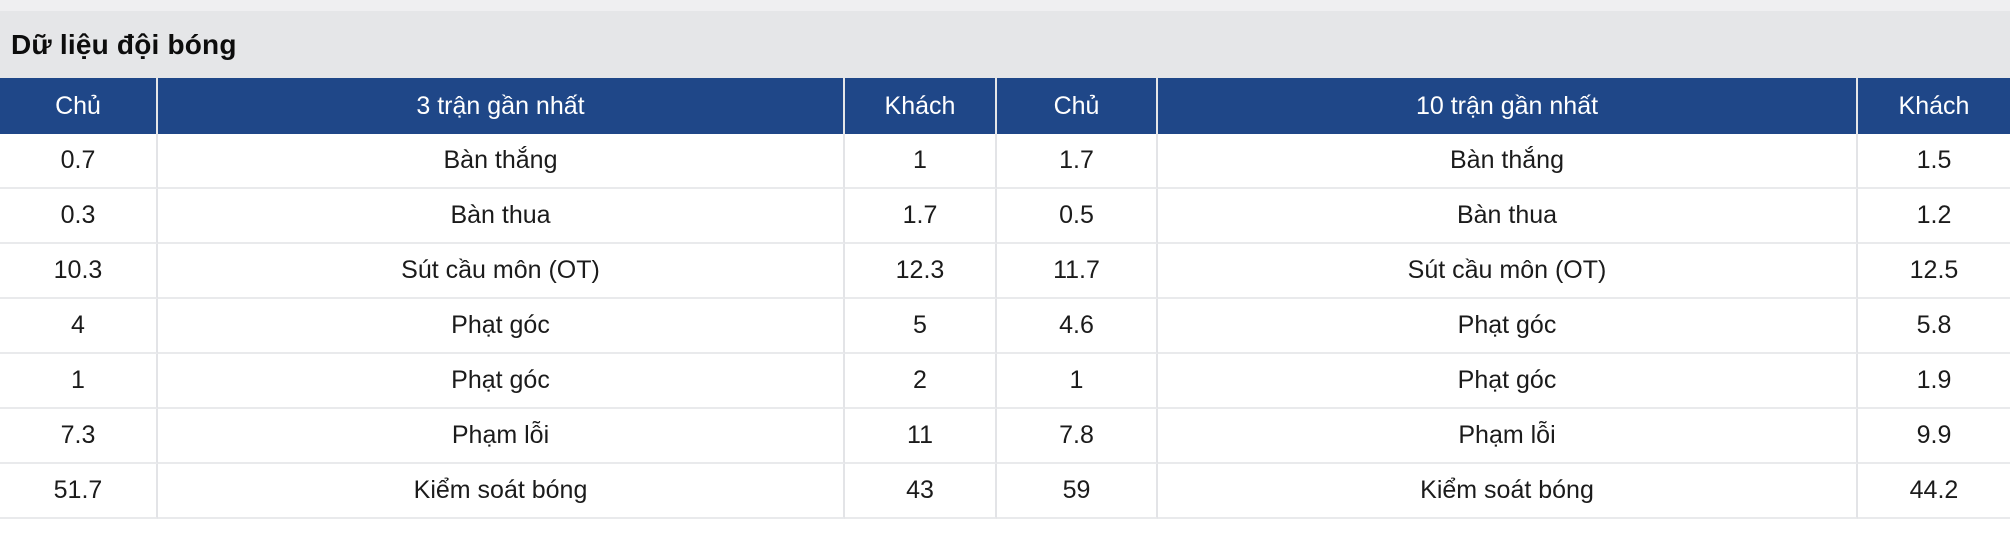 This screenshot has width=2010, height=536. I want to click on table-row: 7.3 Phạm lỗi 11 7.8 Phạm lỗi 9.9, so click(1005, 436).